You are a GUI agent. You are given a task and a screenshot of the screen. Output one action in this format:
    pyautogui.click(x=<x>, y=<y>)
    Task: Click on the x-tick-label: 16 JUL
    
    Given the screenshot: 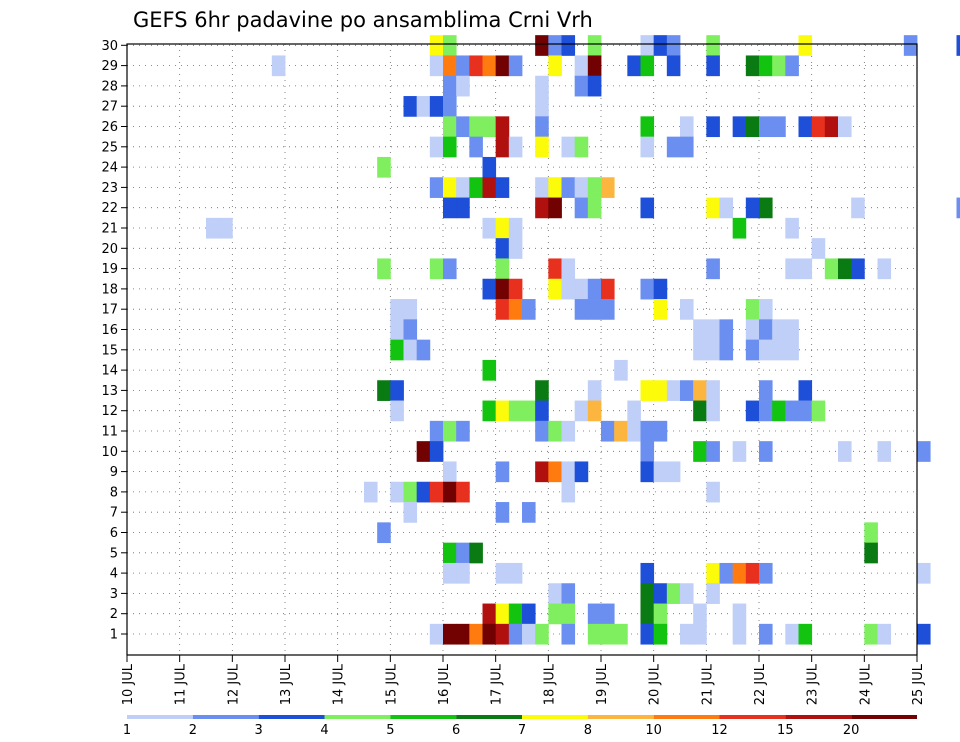 What is the action you would take?
    pyautogui.click(x=444, y=684)
    